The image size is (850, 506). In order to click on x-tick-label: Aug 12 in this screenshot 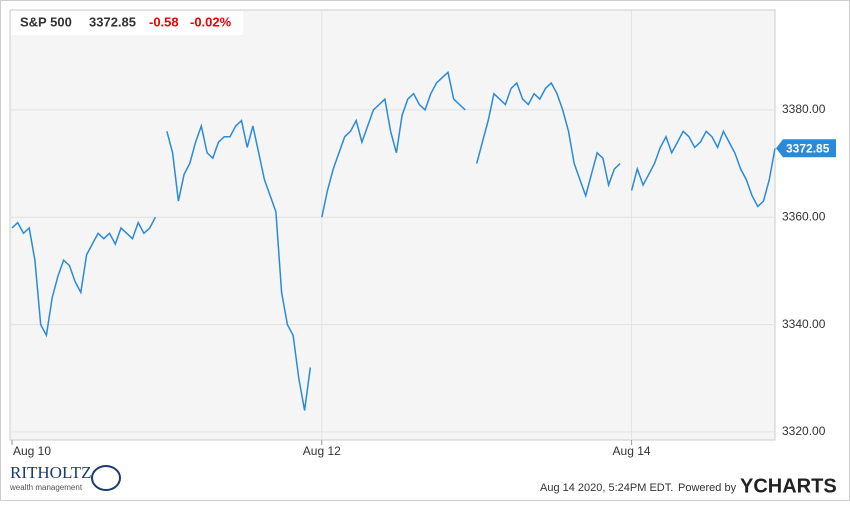, I will do `click(322, 451)`.